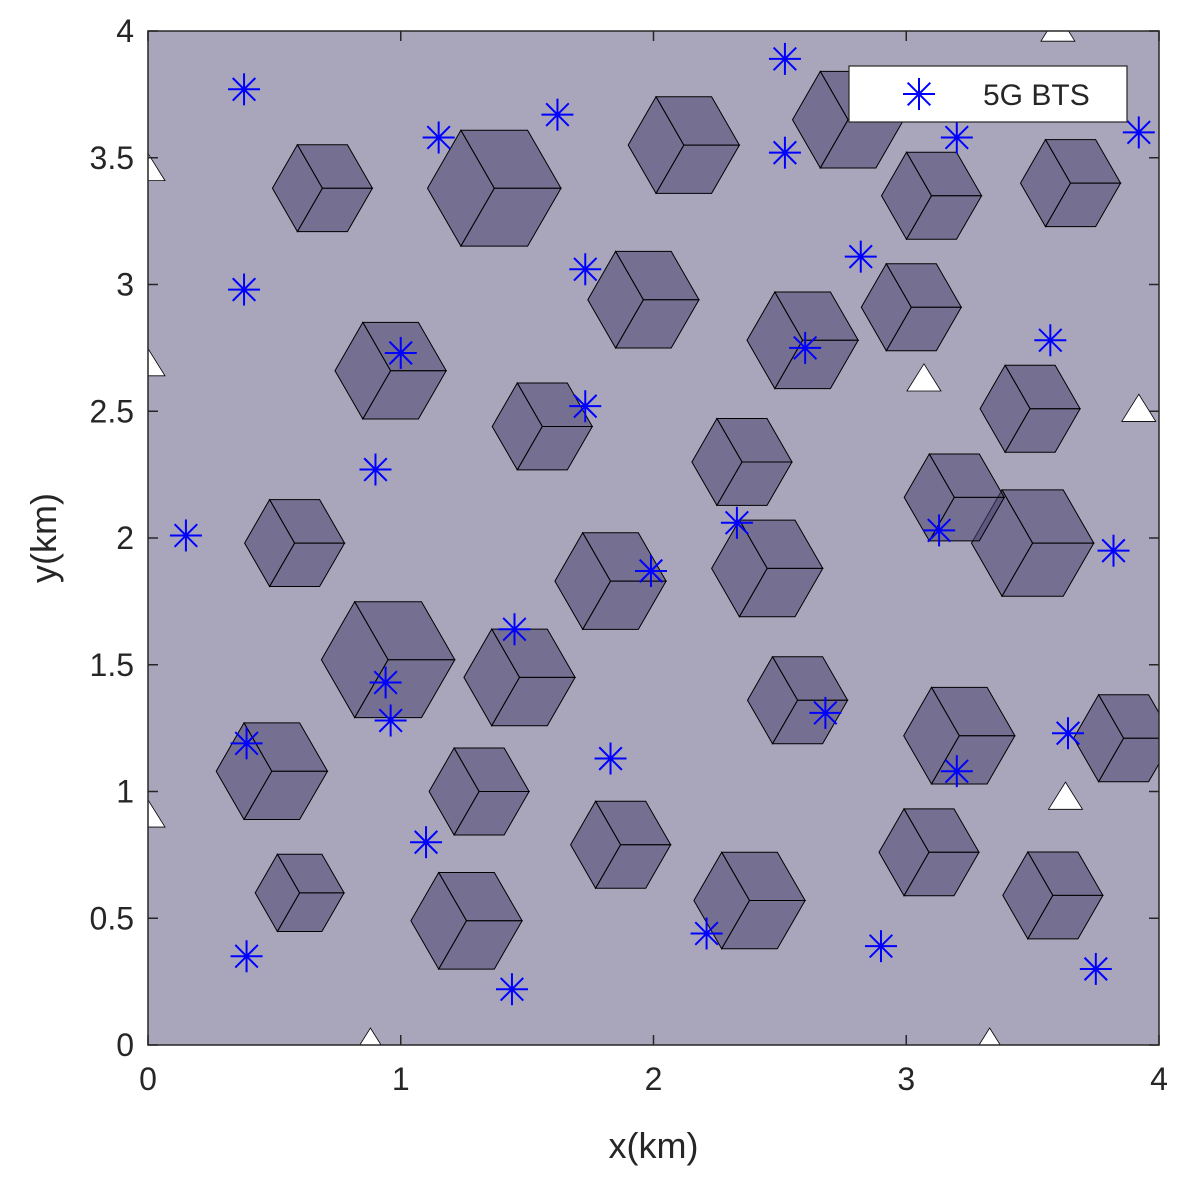 This screenshot has height=1197, width=1190. What do you see at coordinates (125, 538) in the screenshot?
I see `y-tick-label: 2` at bounding box center [125, 538].